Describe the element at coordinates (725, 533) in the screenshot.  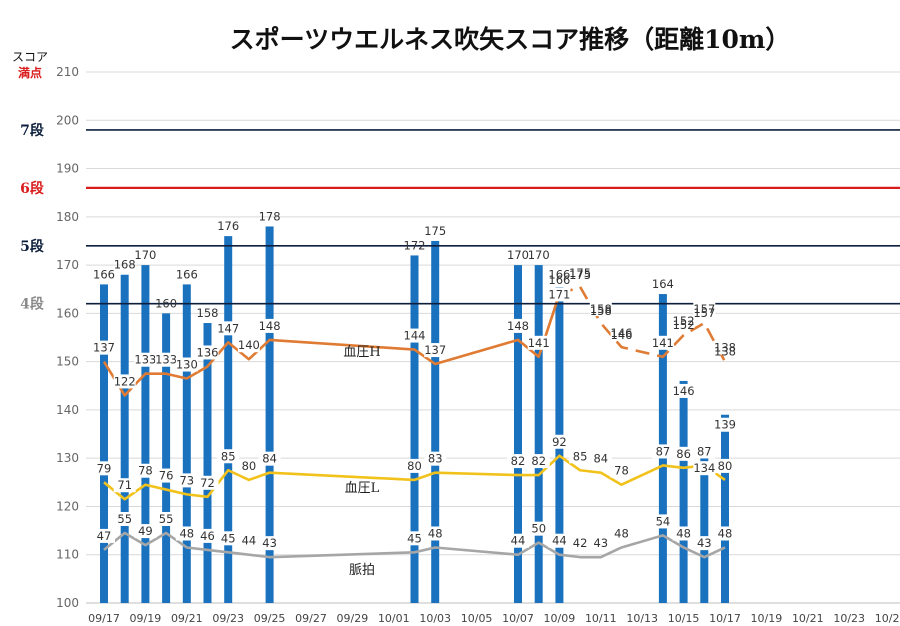
I see `data-label: 48` at that location.